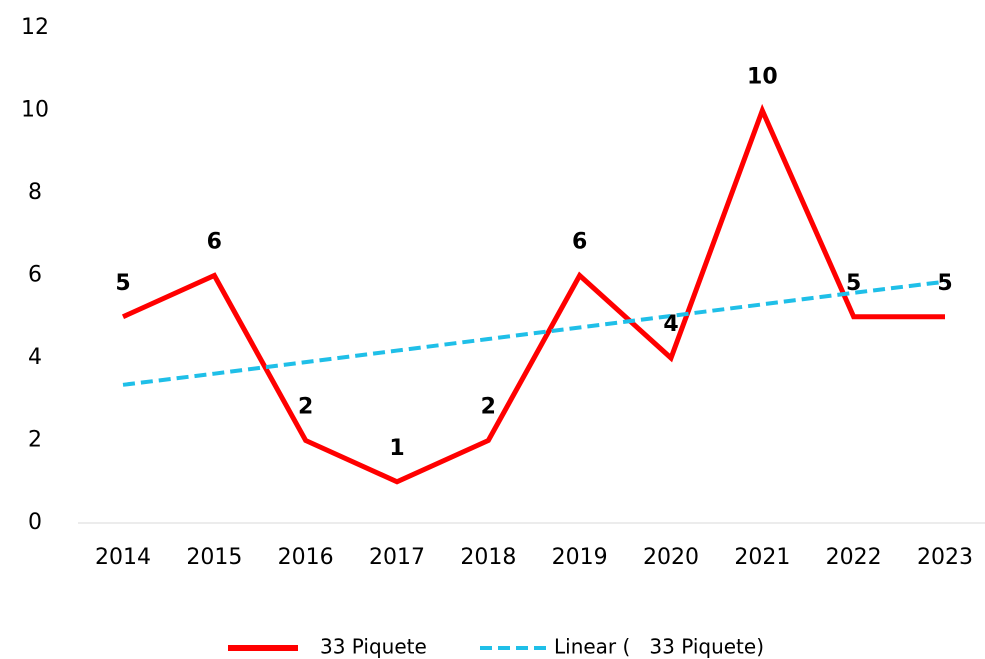 The width and height of the screenshot is (985, 659). Describe the element at coordinates (214, 557) in the screenshot. I see `x-tick-label: 2015` at that location.